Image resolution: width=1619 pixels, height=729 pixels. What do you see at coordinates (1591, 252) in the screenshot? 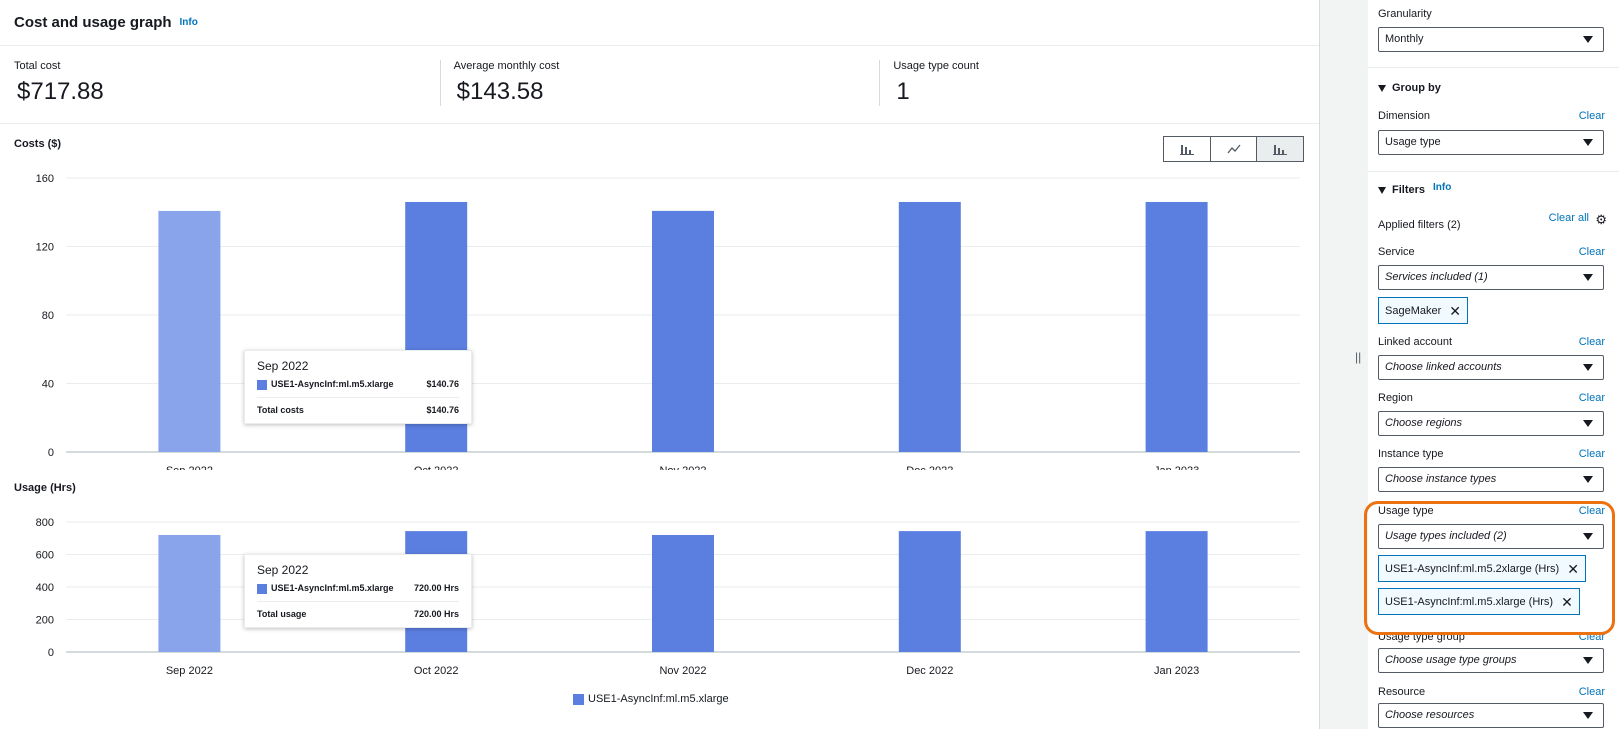
I see `service-clear-link: Clear` at bounding box center [1591, 252].